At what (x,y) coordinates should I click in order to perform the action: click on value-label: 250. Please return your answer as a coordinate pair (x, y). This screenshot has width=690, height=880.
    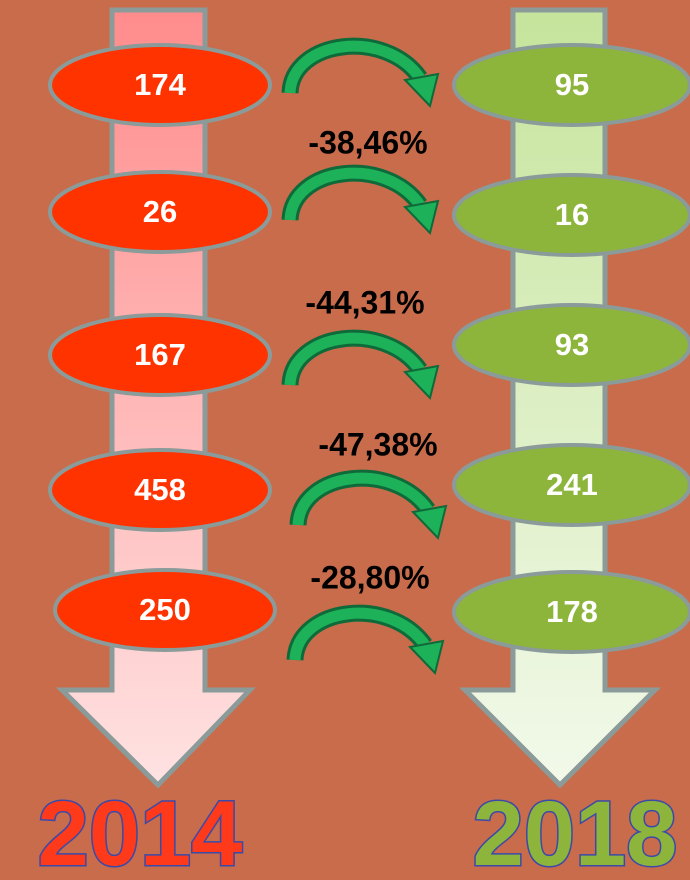
    Looking at the image, I should click on (165, 609).